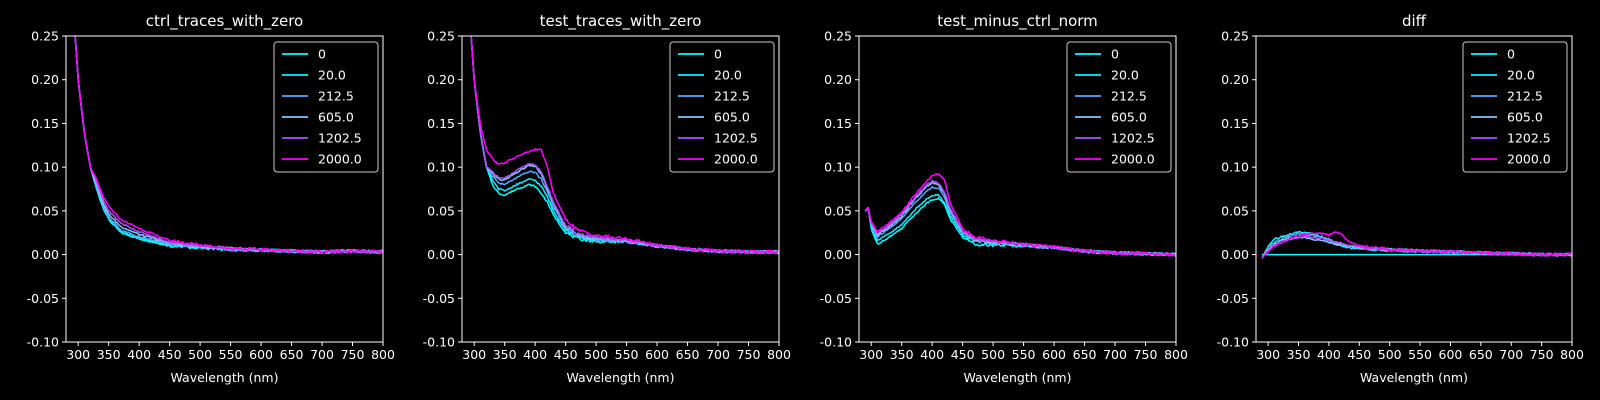  I want to click on series-line-1202.5, so click(624, 145).